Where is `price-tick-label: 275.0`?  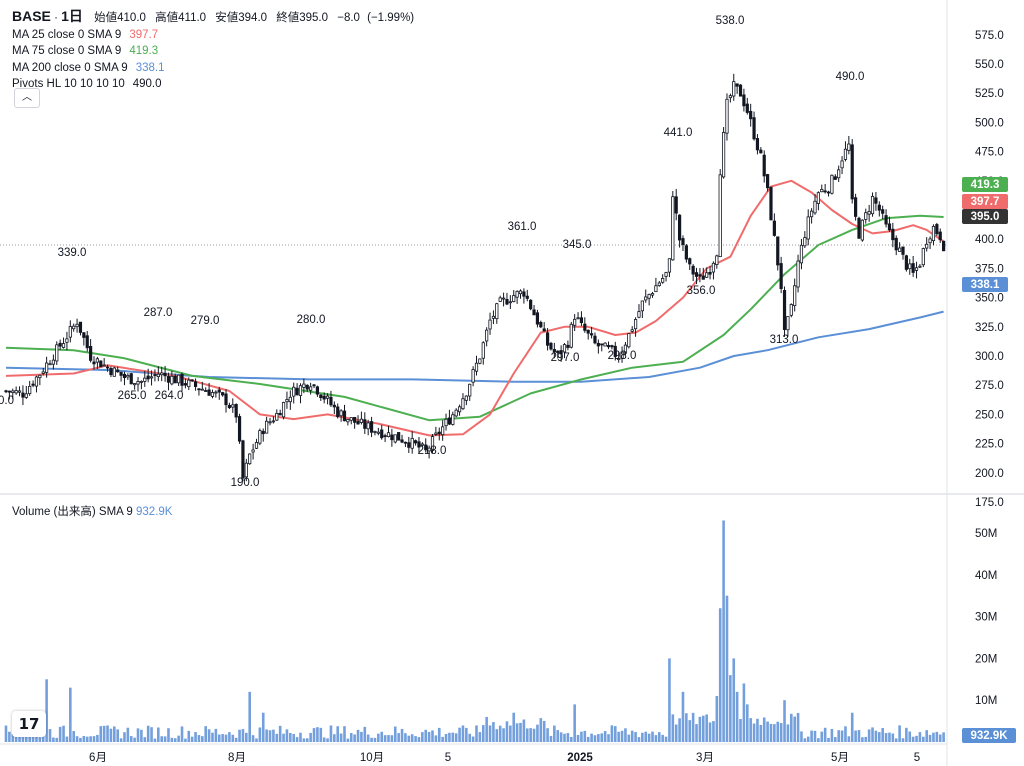 price-tick-label: 275.0 is located at coordinates (989, 386).